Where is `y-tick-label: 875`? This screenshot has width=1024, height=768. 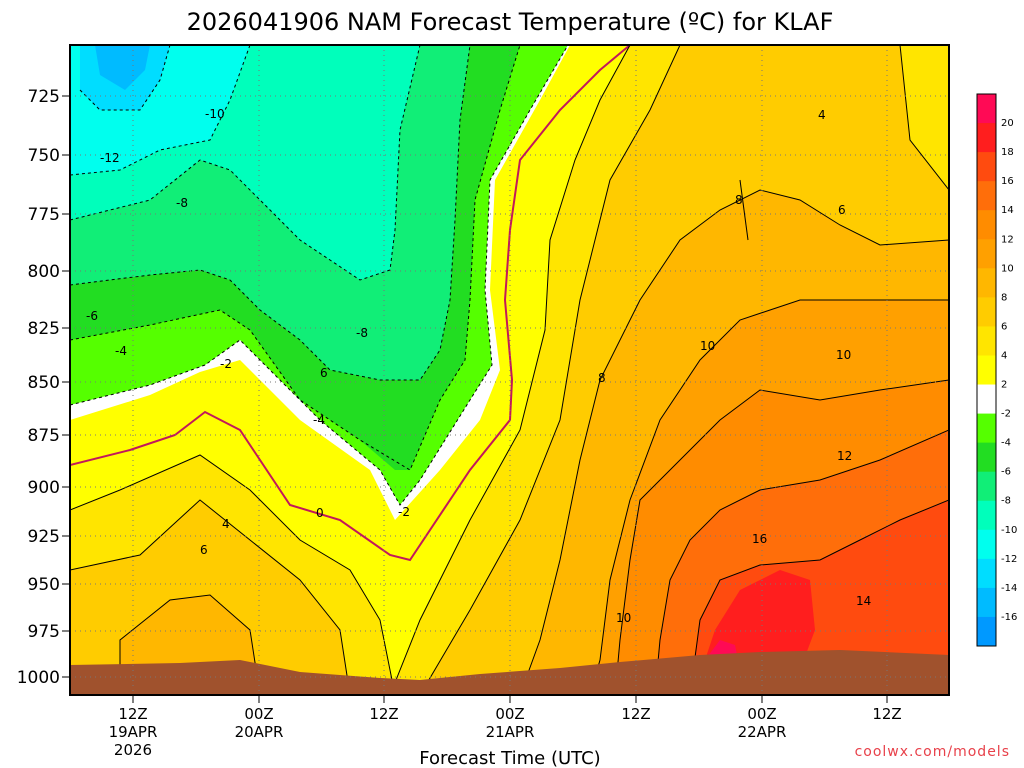
y-tick-label: 875 is located at coordinates (44, 436).